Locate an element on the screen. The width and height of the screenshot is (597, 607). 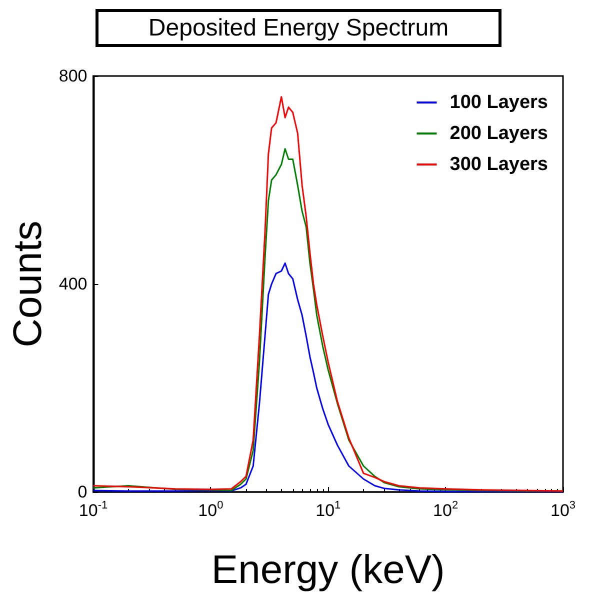
legend-label: 200 Layers is located at coordinates (499, 133).